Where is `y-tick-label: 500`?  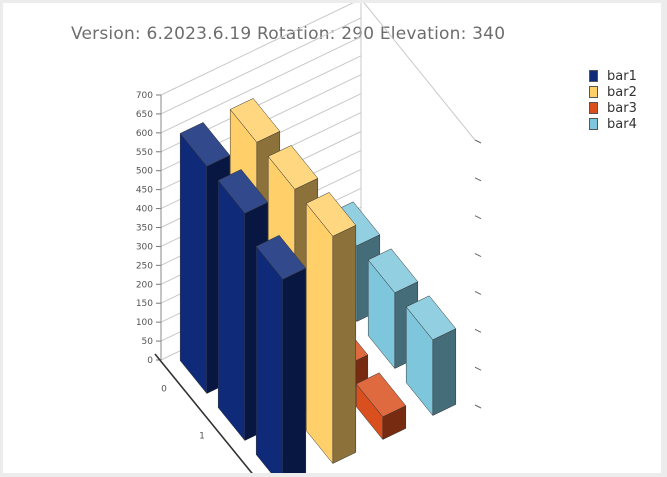
y-tick-label: 500 is located at coordinates (144, 172).